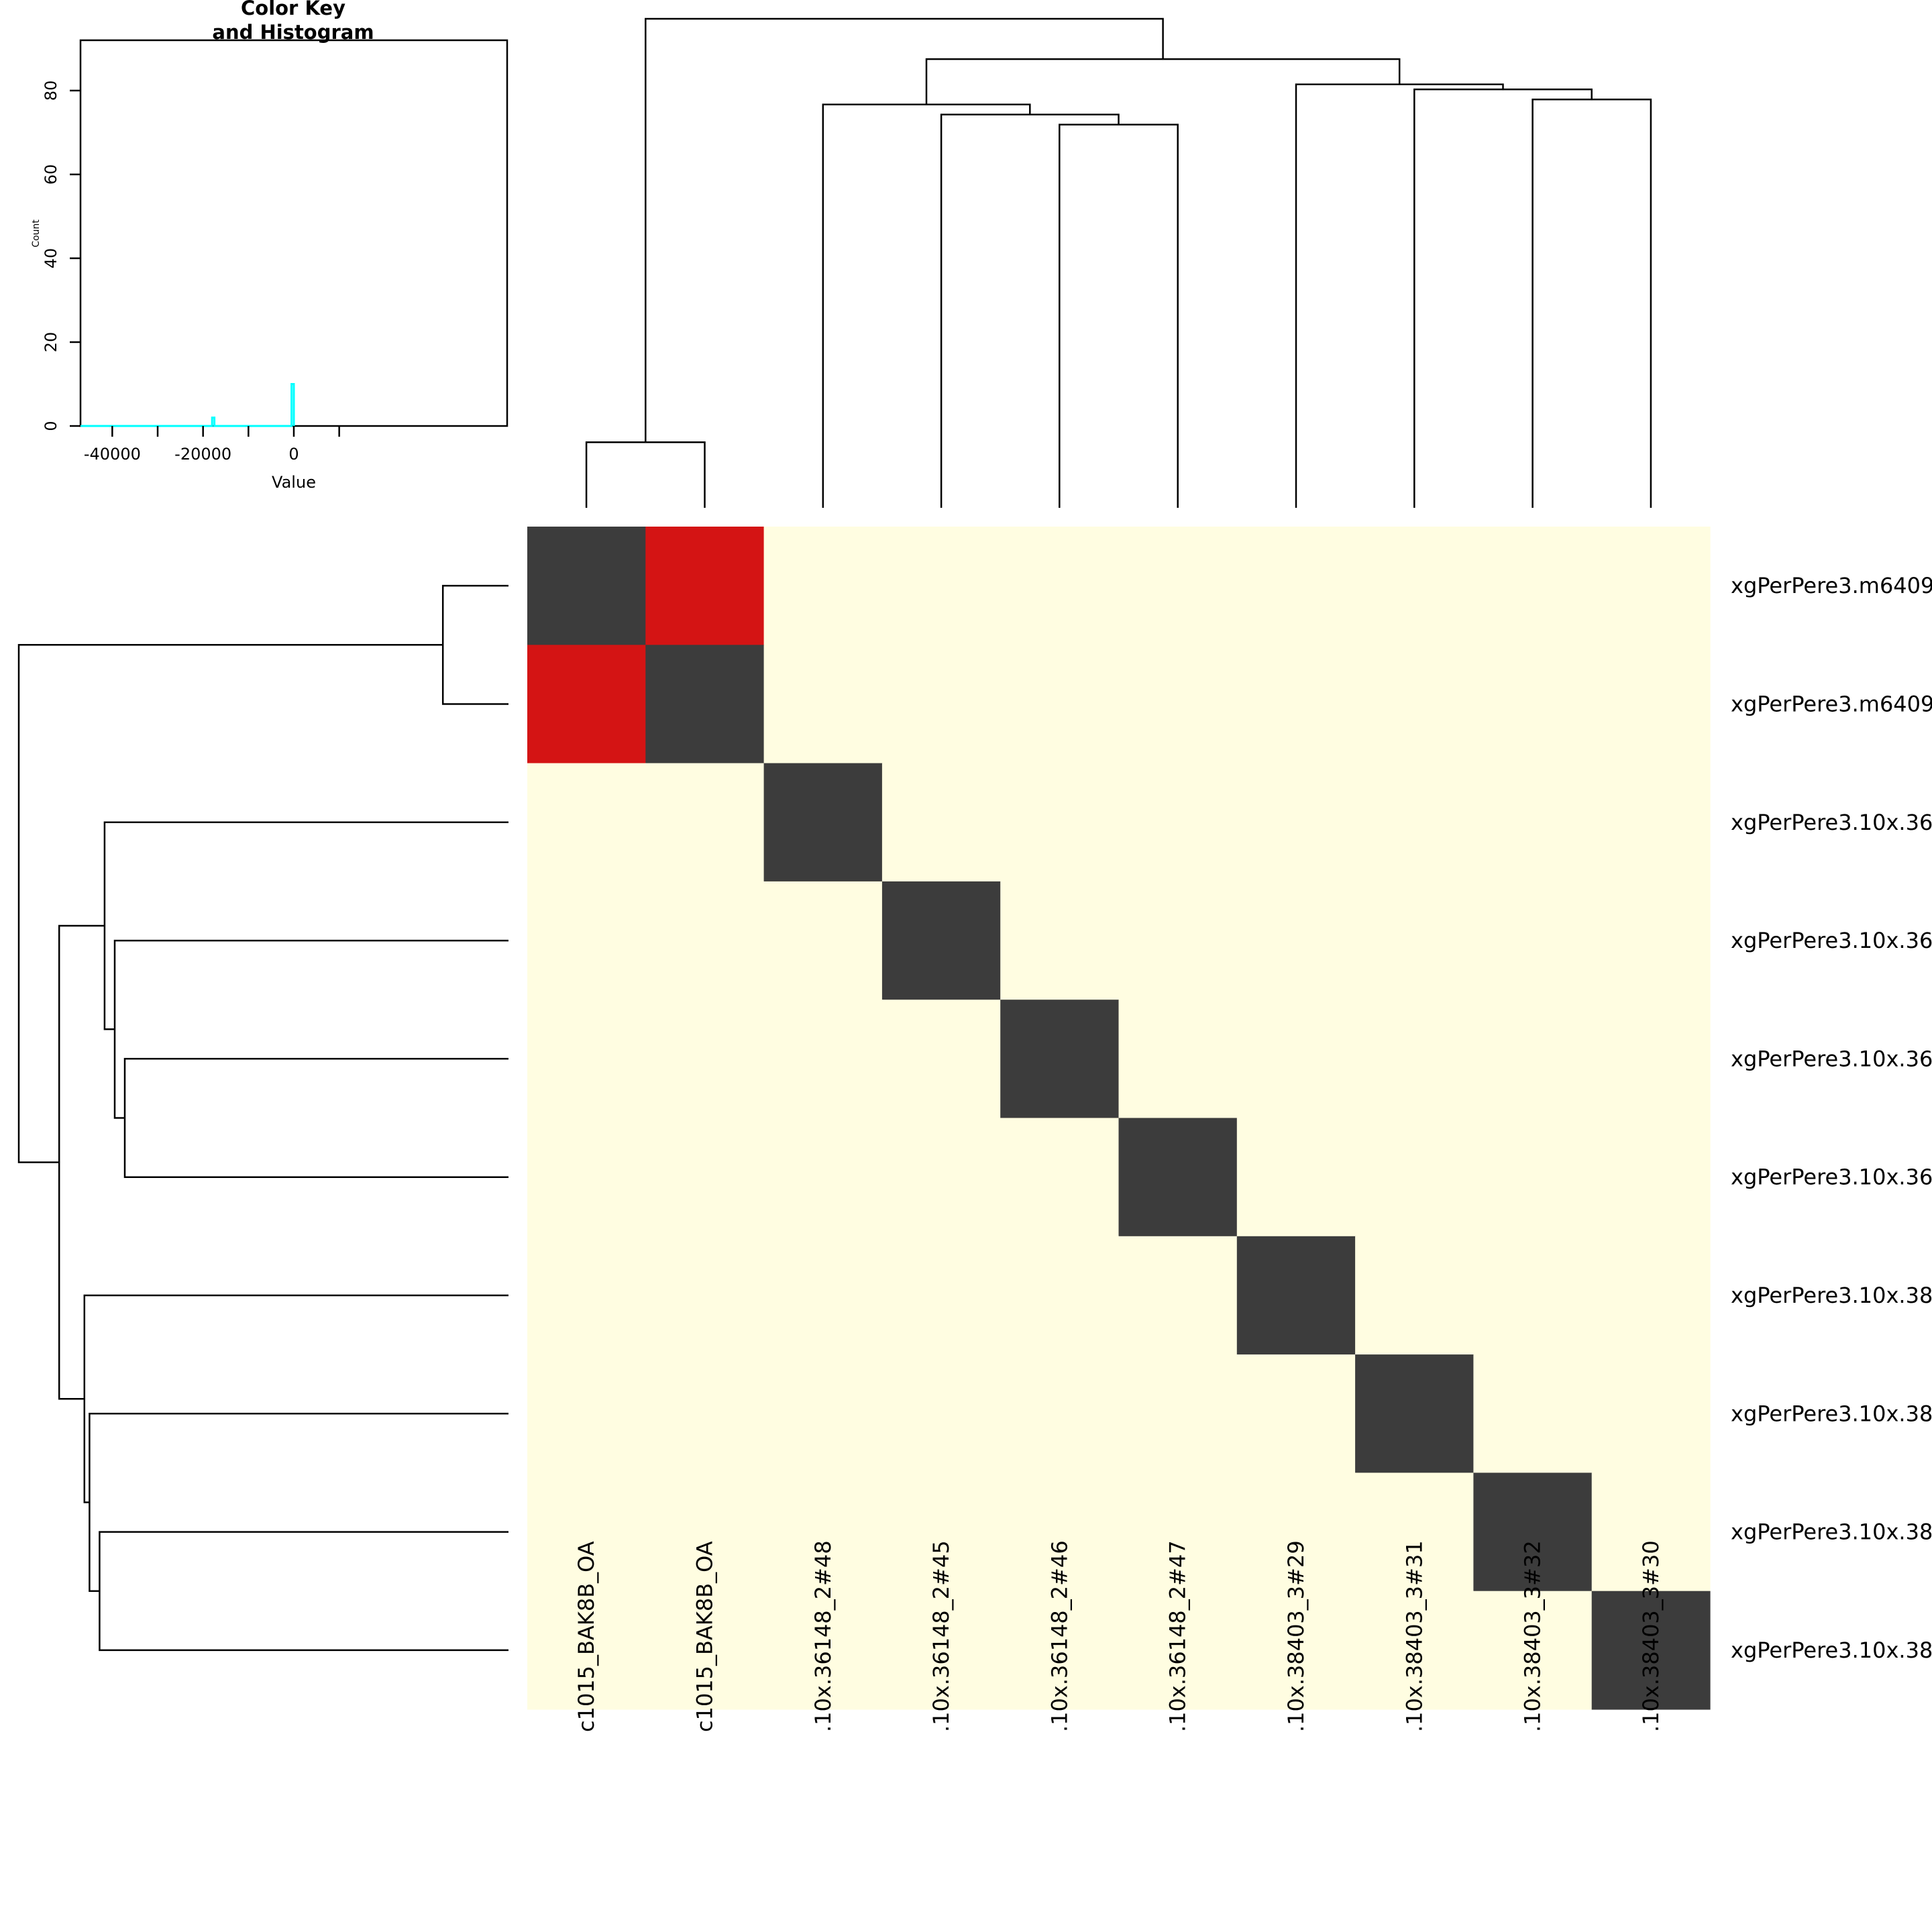  Describe the element at coordinates (293, 9) in the screenshot. I see `key-title-line: Color Key` at that location.